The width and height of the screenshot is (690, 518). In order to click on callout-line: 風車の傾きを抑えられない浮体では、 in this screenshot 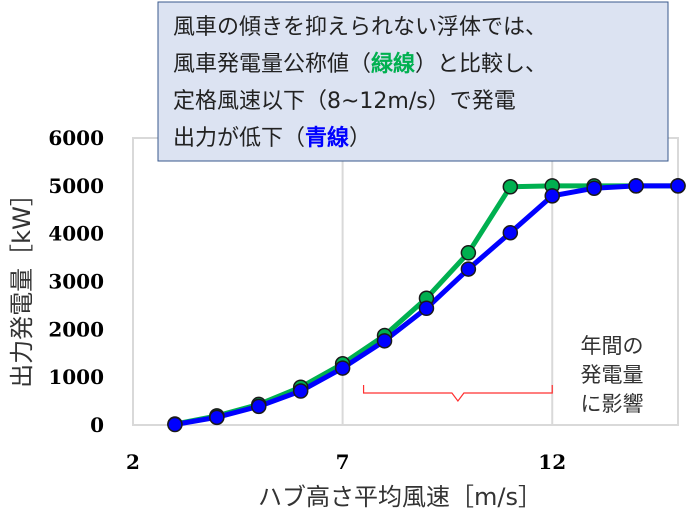, I will do `click(360, 27)`.